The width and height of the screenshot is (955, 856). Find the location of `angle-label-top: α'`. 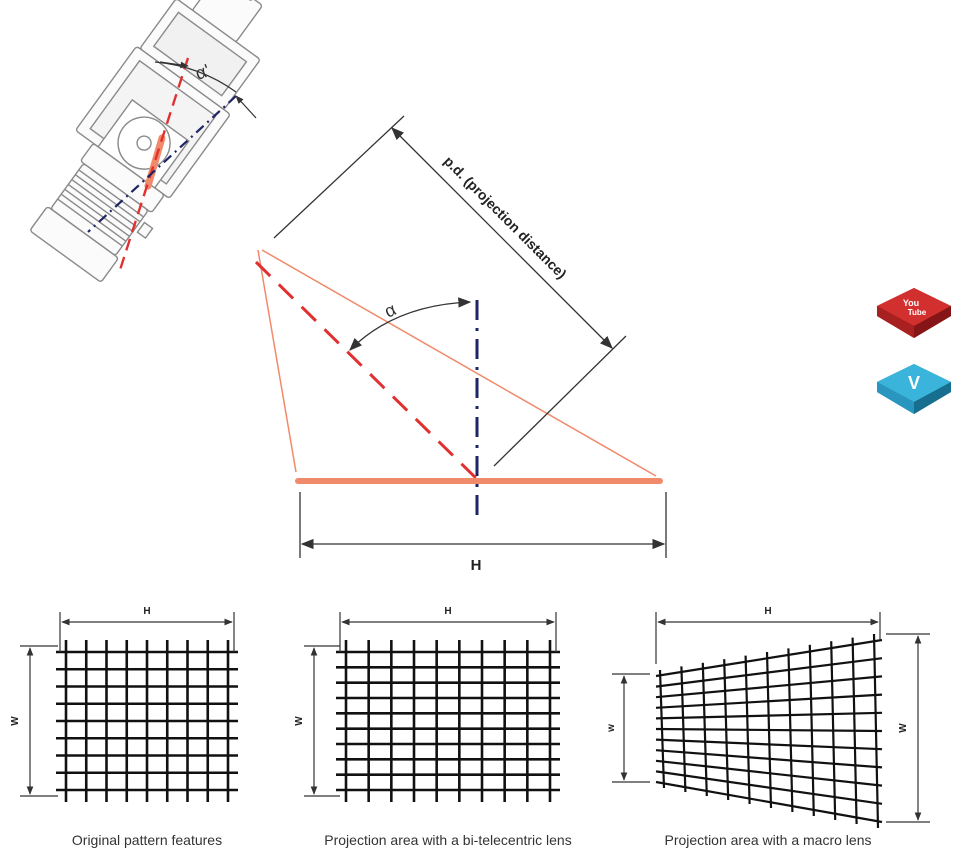

angle-label-top: α' is located at coordinates (203, 72).